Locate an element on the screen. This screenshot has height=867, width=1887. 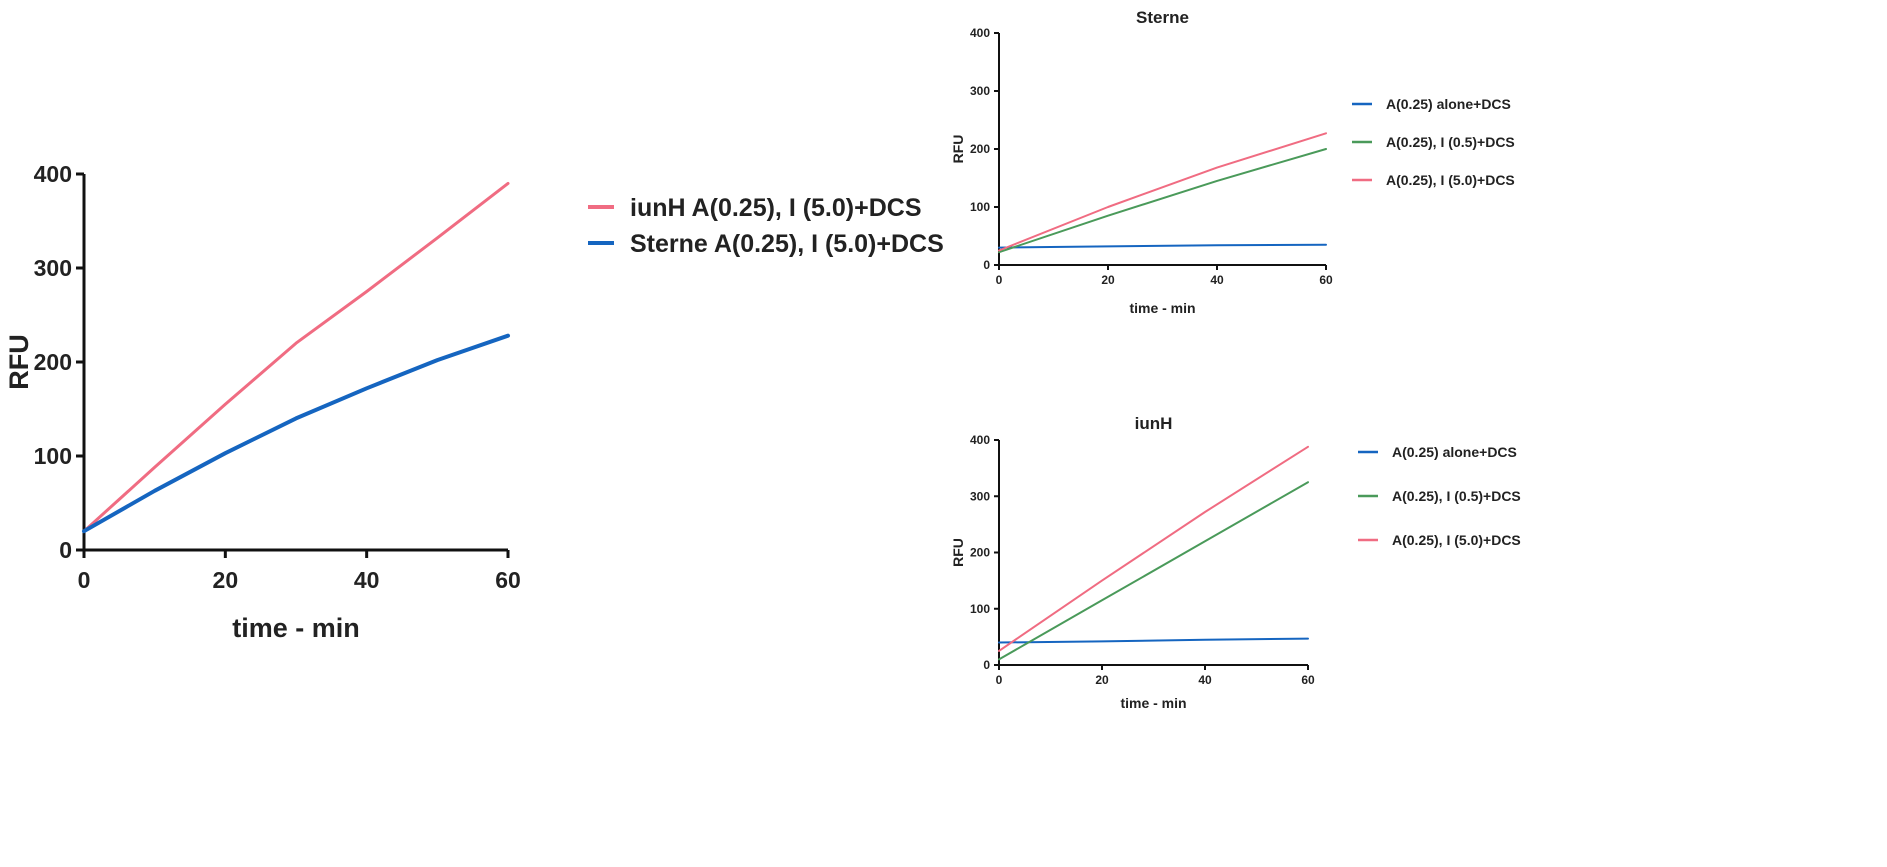
legend-label-0: iunH A(0.25), I (5.0)+DCS is located at coordinates (776, 208).